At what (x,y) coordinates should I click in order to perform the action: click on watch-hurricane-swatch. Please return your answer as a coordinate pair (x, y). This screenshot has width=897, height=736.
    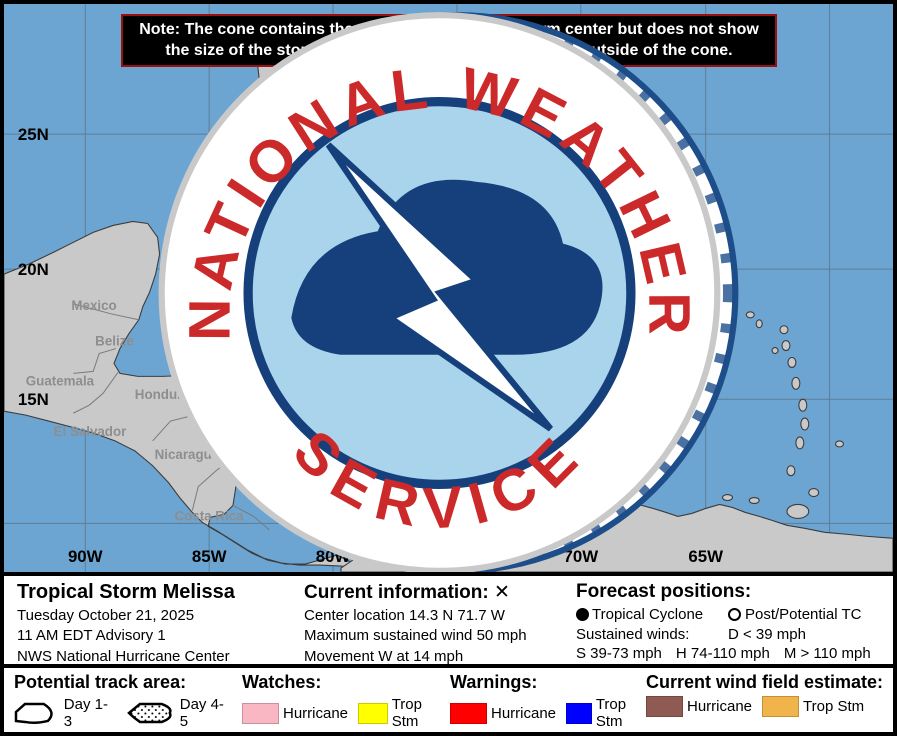
    Looking at the image, I should click on (260, 713).